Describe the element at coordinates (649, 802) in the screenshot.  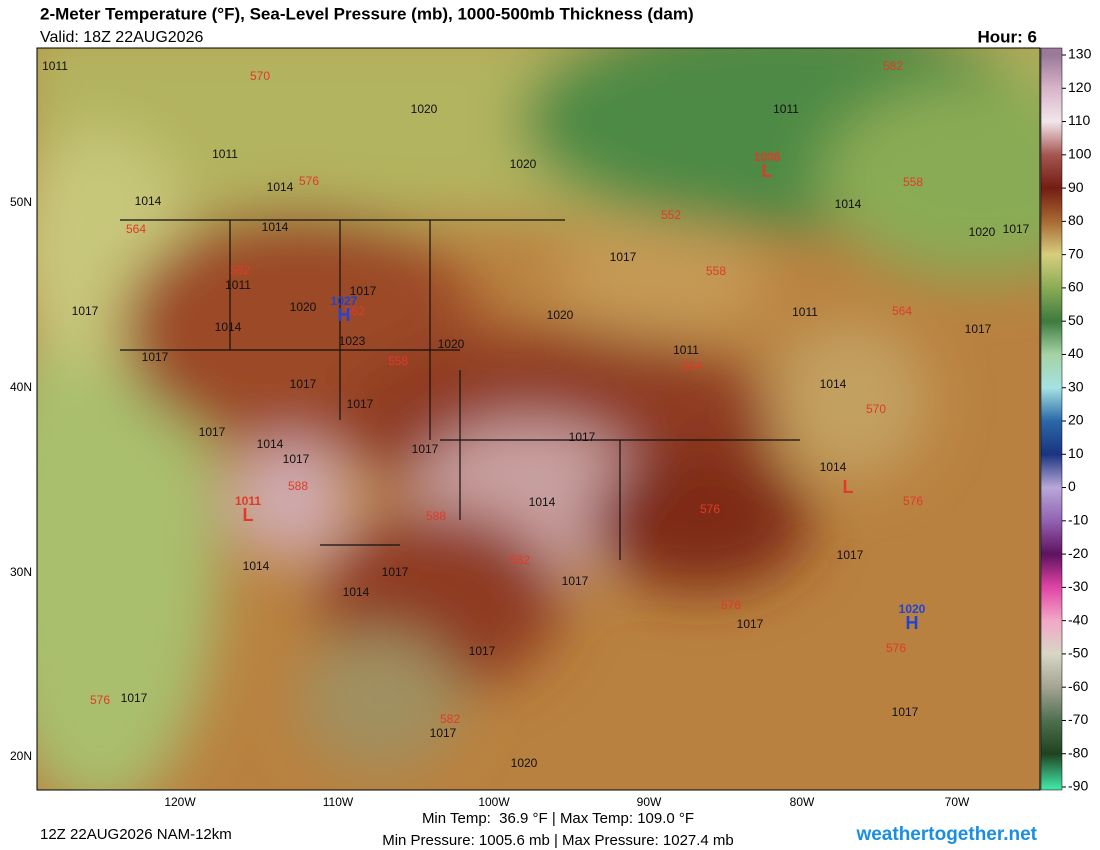
I see `longitude-label: 90W` at that location.